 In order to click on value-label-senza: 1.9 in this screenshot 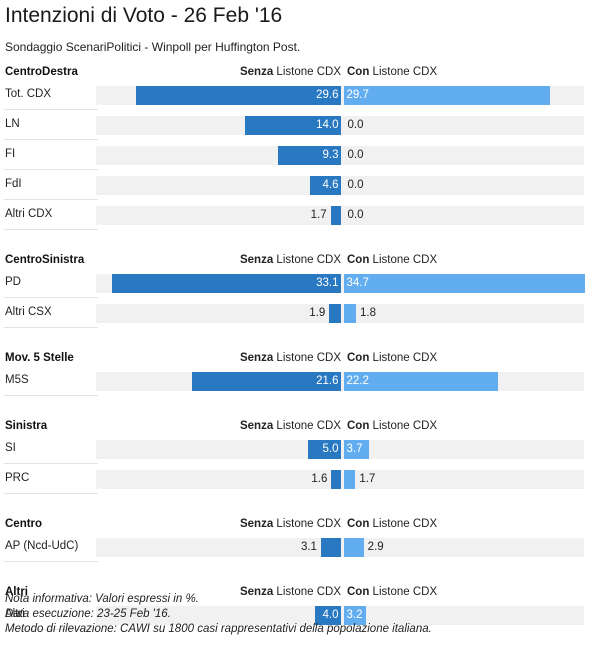, I will do `click(317, 313)`.